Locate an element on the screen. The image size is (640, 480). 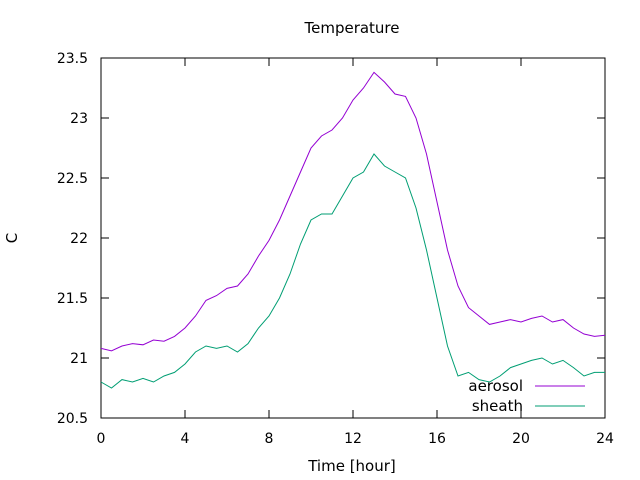
y-tick-label: 21 is located at coordinates (79, 359).